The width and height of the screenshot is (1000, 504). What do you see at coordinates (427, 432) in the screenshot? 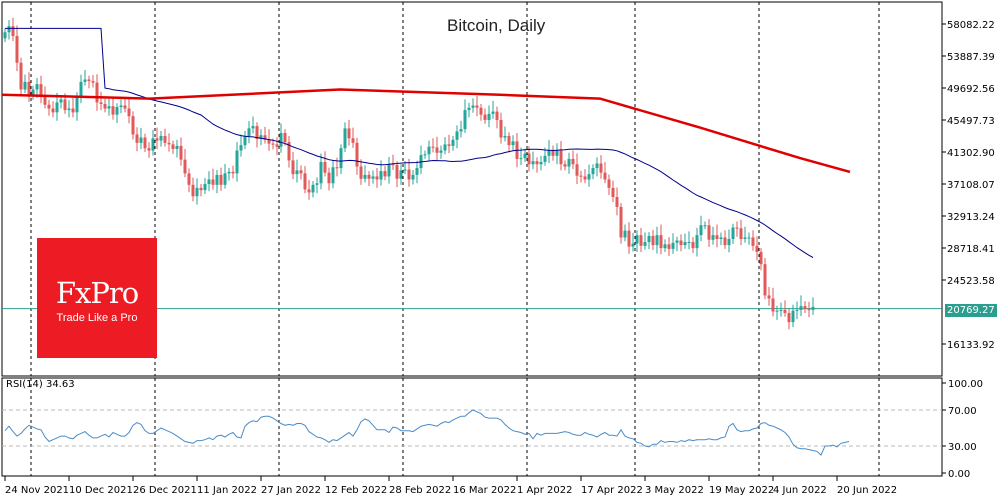
I see `rsi-line` at bounding box center [427, 432].